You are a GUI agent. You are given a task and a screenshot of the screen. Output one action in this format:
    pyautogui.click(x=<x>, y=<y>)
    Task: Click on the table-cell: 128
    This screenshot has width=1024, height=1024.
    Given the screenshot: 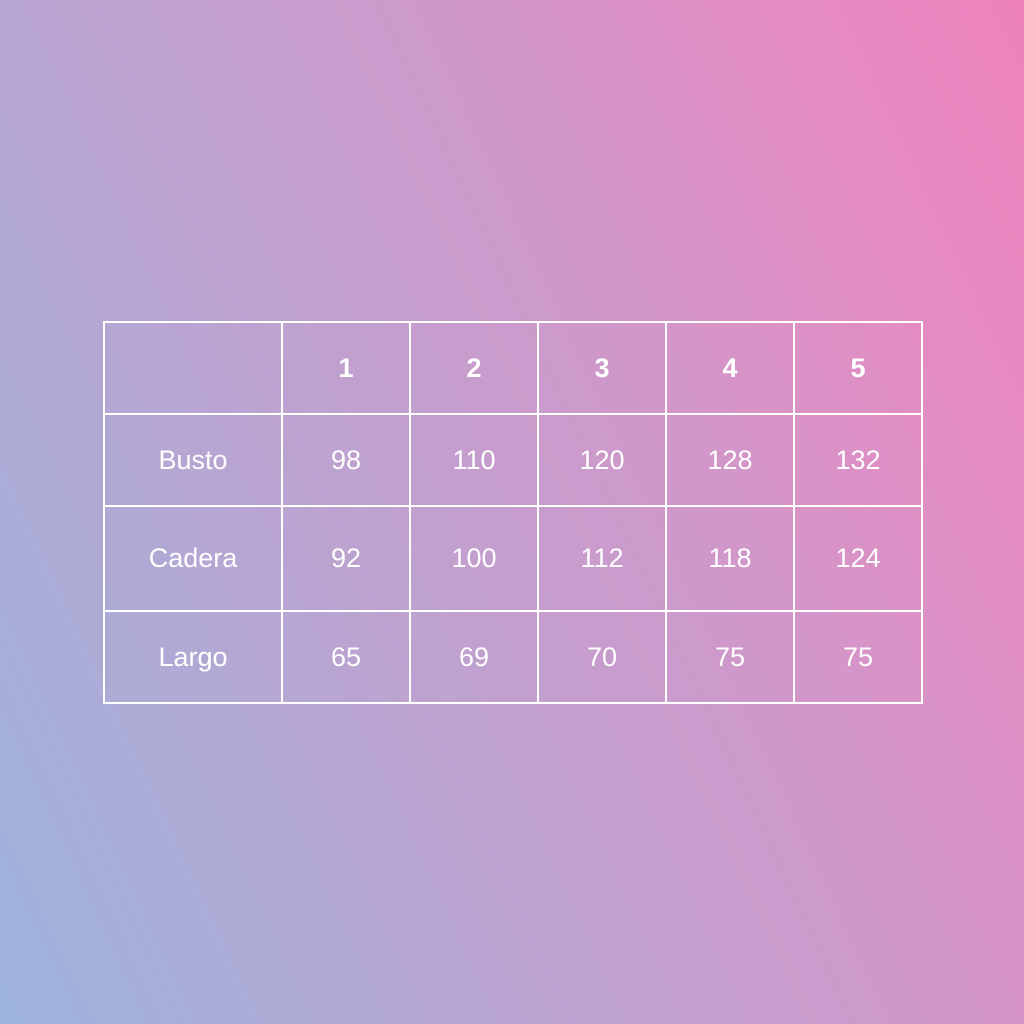 What is the action you would take?
    pyautogui.click(x=730, y=460)
    